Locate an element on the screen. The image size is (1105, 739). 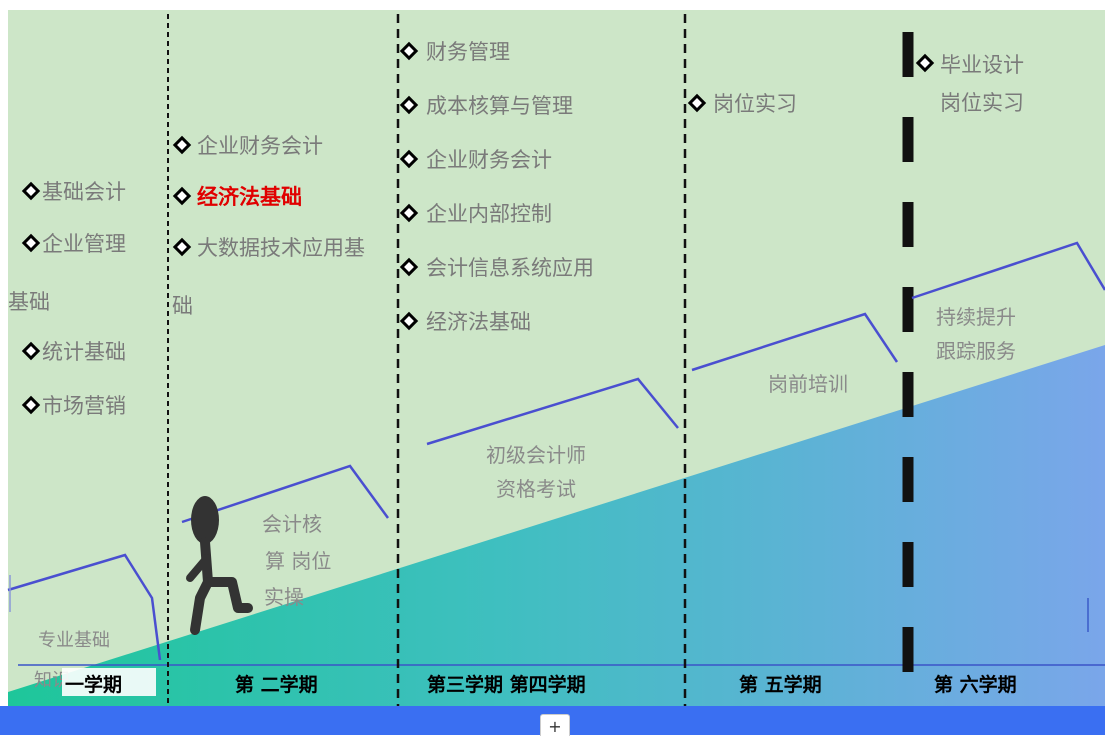
course-item: 经济法基础 is located at coordinates (478, 322).